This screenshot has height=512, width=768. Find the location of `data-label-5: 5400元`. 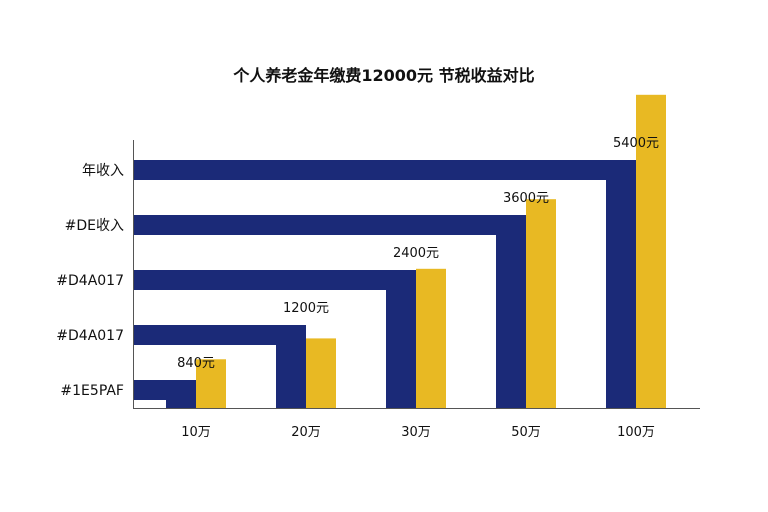

data-label-5: 5400元 is located at coordinates (636, 143).